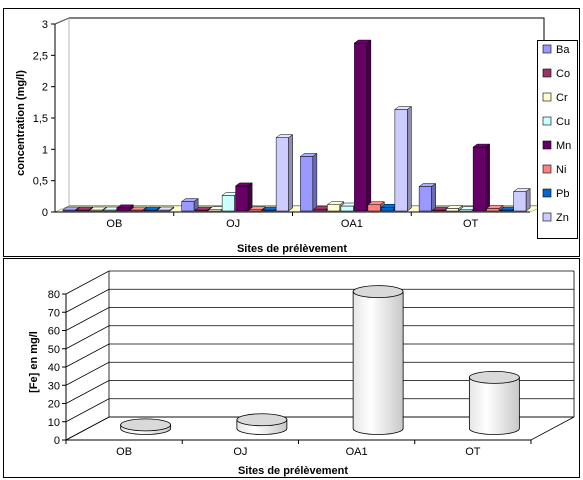  Describe the element at coordinates (21, 123) in the screenshot. I see `top-chart-y-axis-label: concentration (mg/l)` at that location.